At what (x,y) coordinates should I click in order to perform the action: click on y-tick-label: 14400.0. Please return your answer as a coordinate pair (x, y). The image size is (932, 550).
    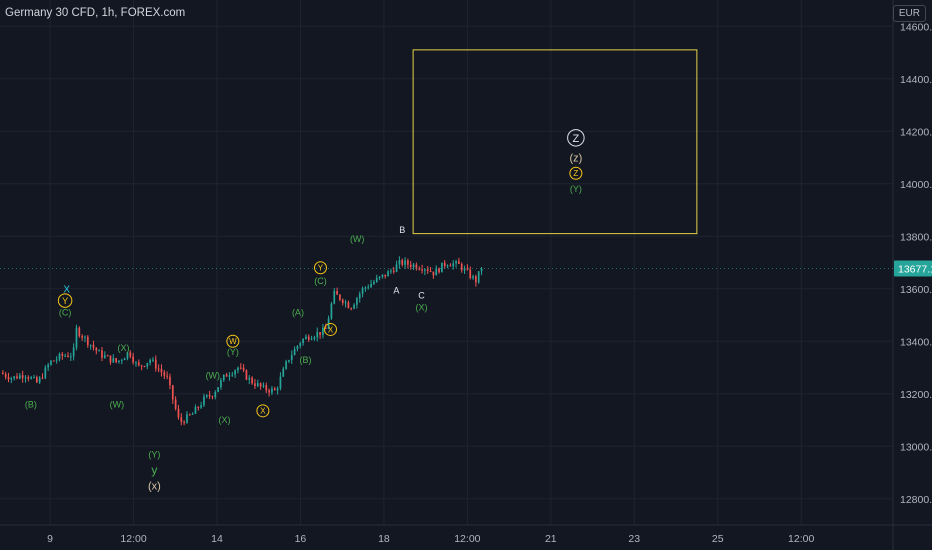
    Looking at the image, I should click on (916, 80).